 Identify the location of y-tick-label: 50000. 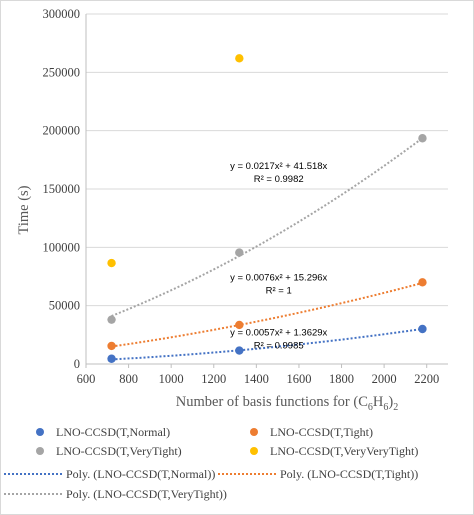
(64, 306).